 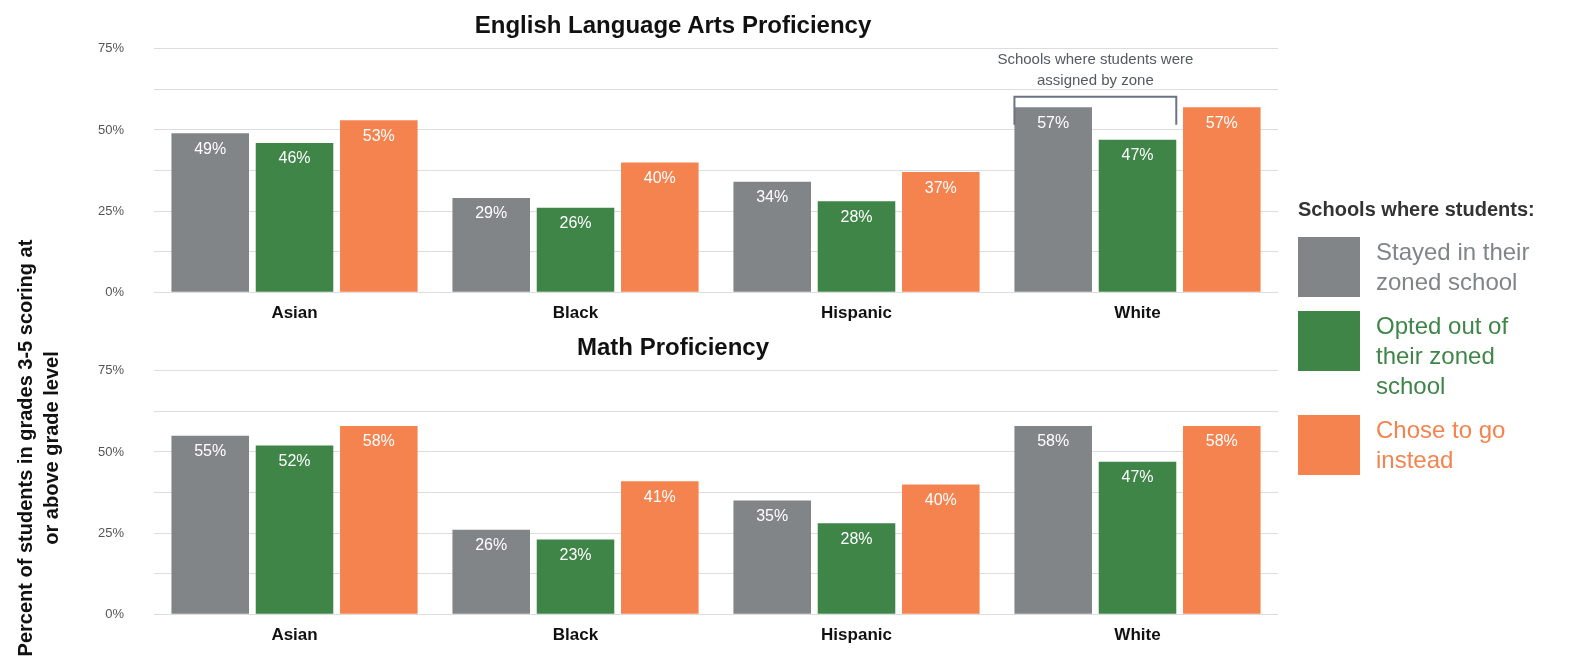 What do you see at coordinates (294, 158) in the screenshot?
I see `data-label: 46%` at bounding box center [294, 158].